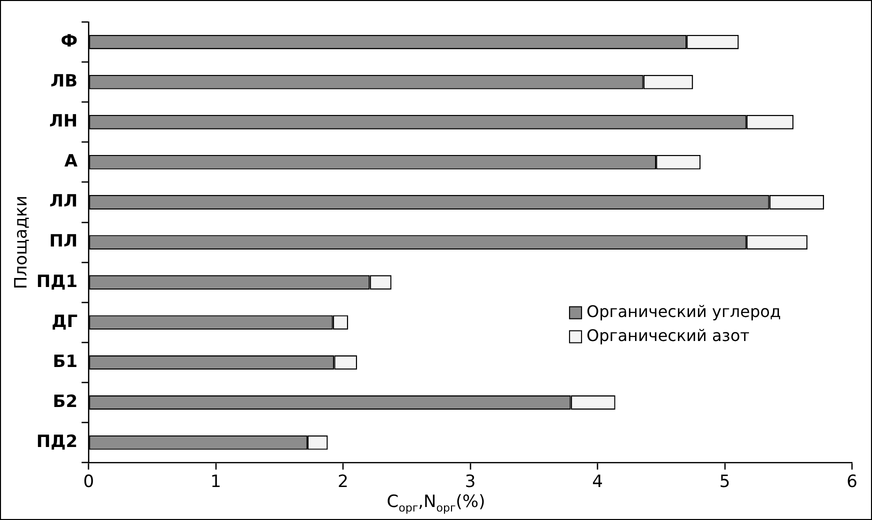 The height and width of the screenshot is (520, 872). What do you see at coordinates (470, 482) in the screenshot?
I see `x-tick-label: 3` at bounding box center [470, 482].